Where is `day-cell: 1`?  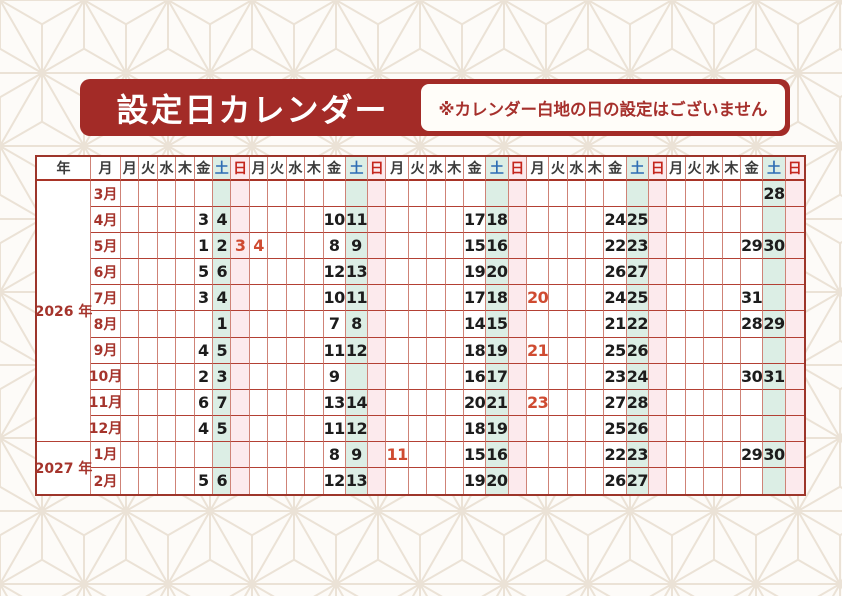
day-cell: 1 is located at coordinates (204, 246).